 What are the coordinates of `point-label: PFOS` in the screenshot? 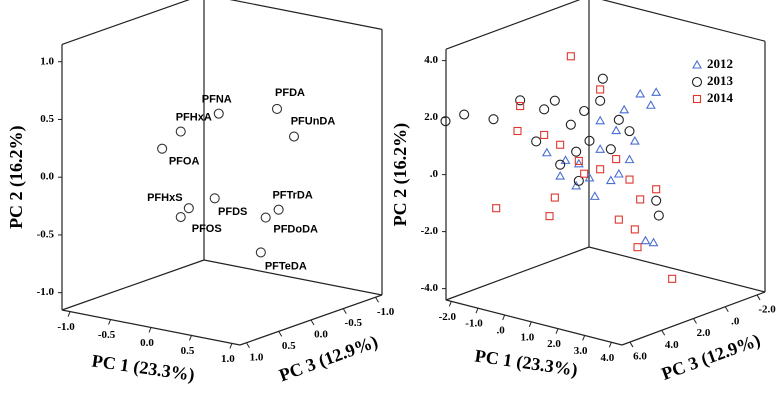 It's located at (207, 229).